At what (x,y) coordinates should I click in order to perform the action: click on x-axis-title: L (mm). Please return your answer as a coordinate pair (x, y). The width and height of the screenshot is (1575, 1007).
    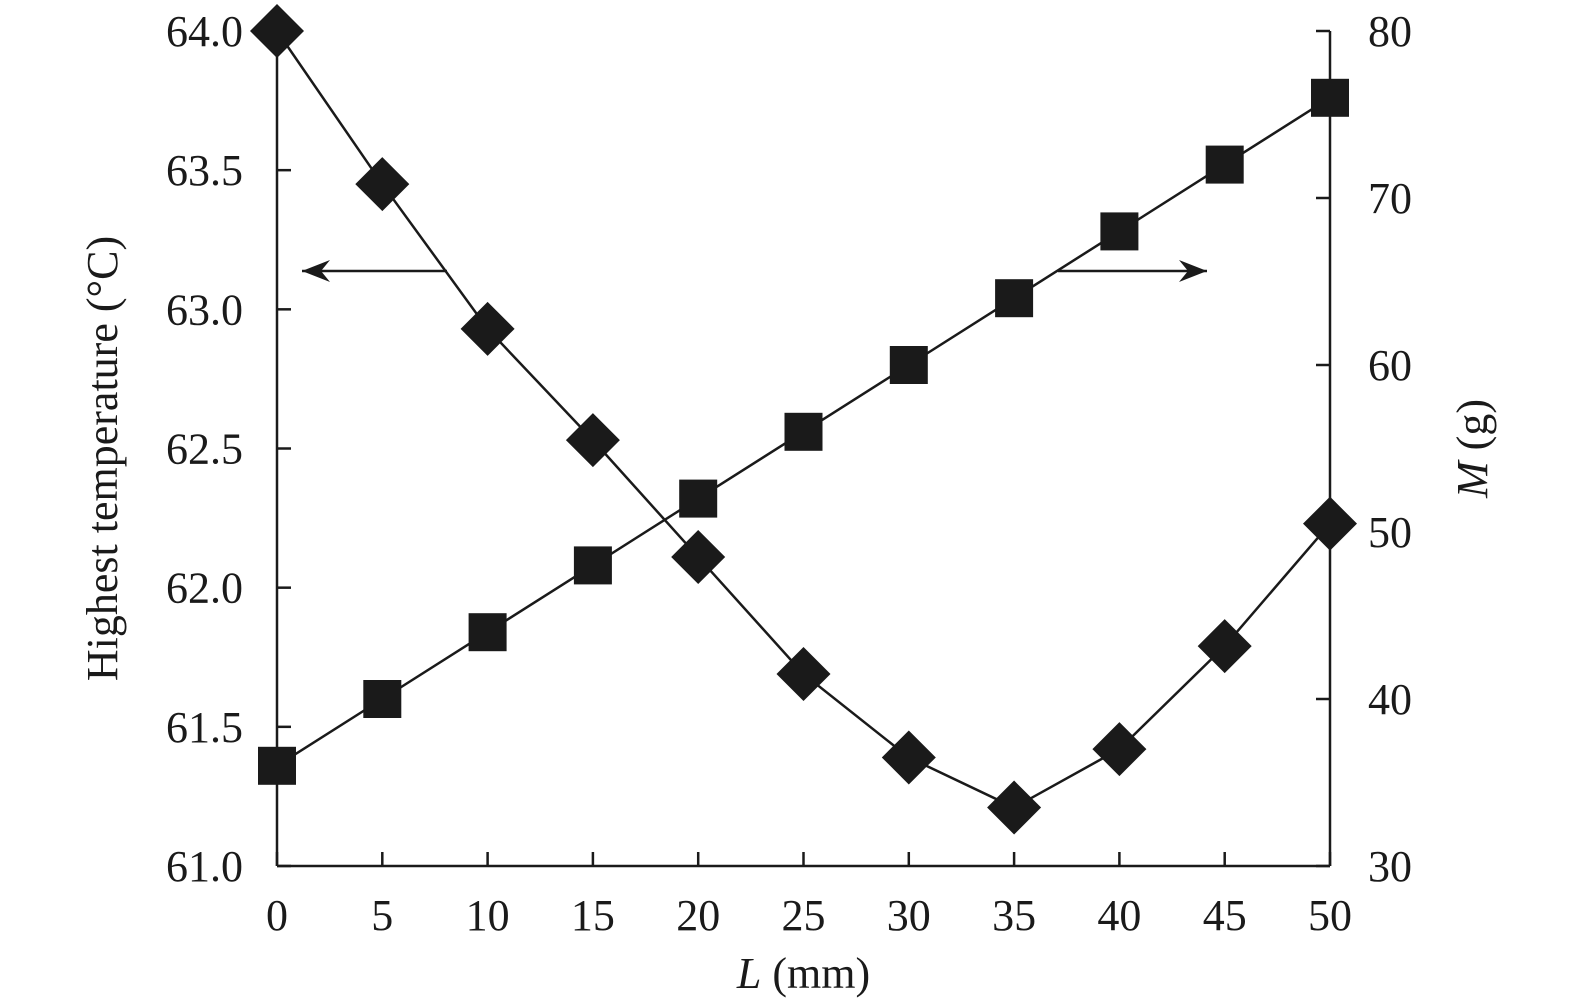
    Looking at the image, I should click on (803, 973).